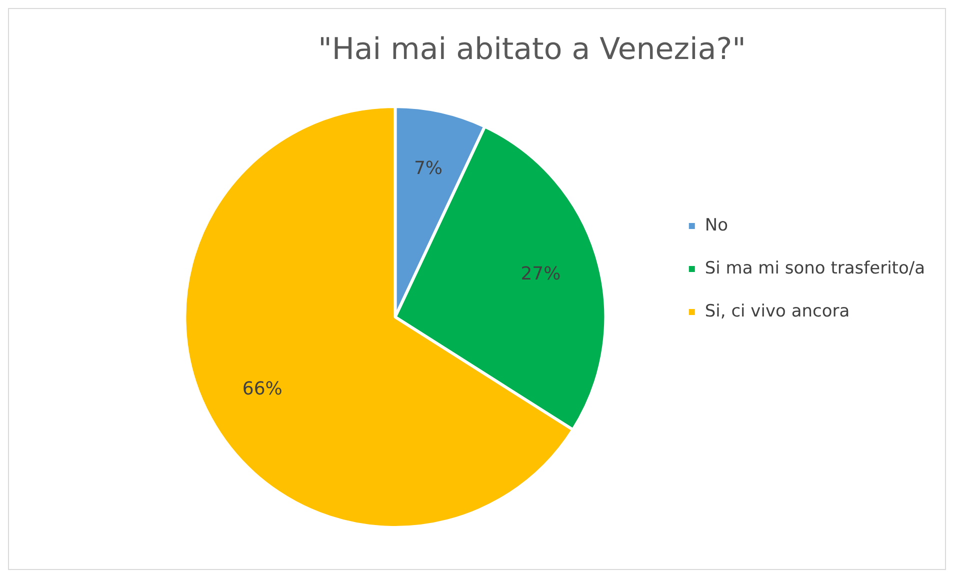  I want to click on chart-title: "Hai mai abitato a Venezia?", so click(532, 49).